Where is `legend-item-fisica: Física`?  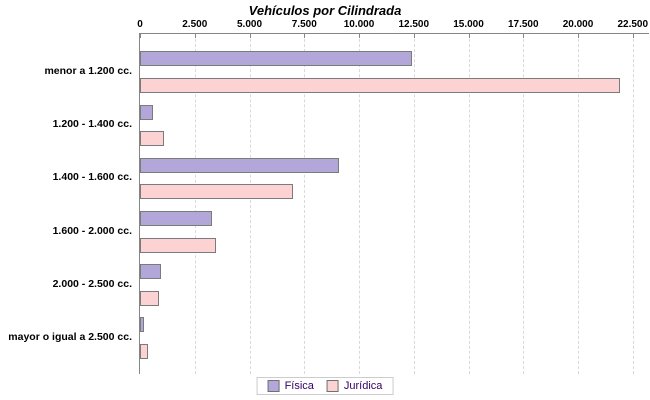
legend-item-fisica: Física is located at coordinates (290, 386).